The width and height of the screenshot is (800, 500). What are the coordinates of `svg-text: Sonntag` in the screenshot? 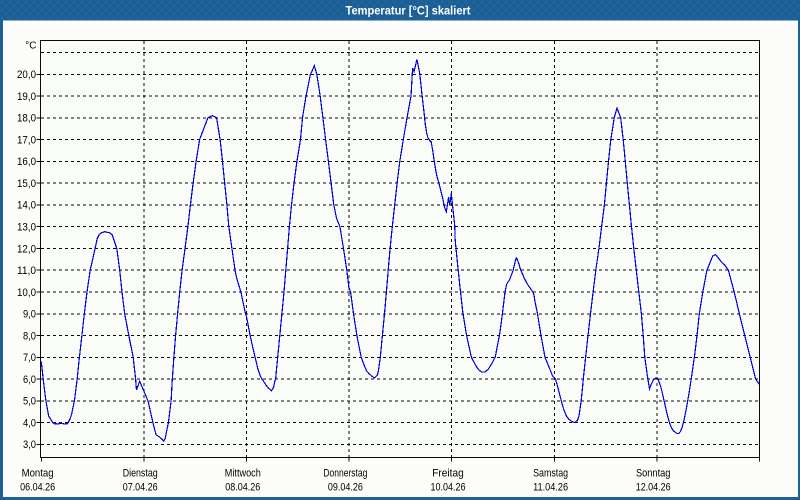 It's located at (653, 474).